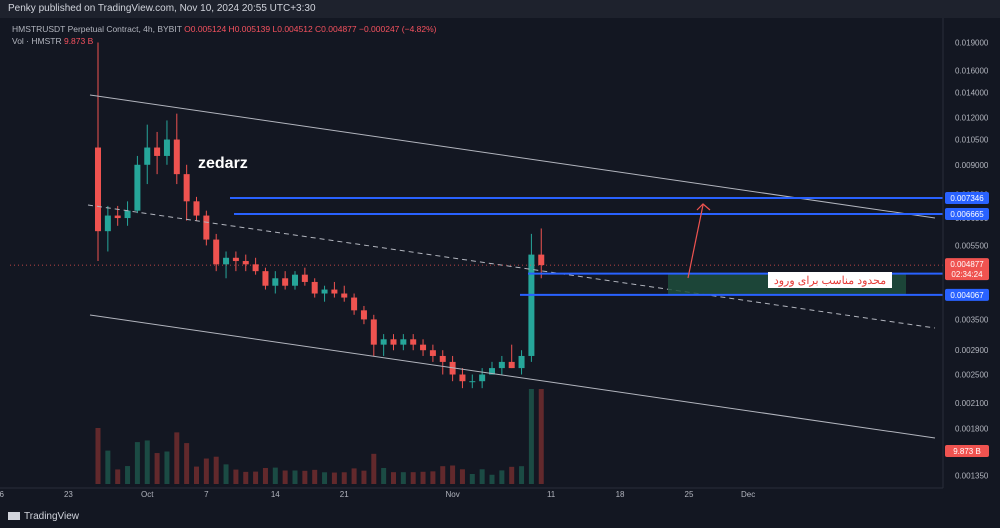 The image size is (1000, 528). I want to click on volume-value: 9.873 B, so click(78, 41).